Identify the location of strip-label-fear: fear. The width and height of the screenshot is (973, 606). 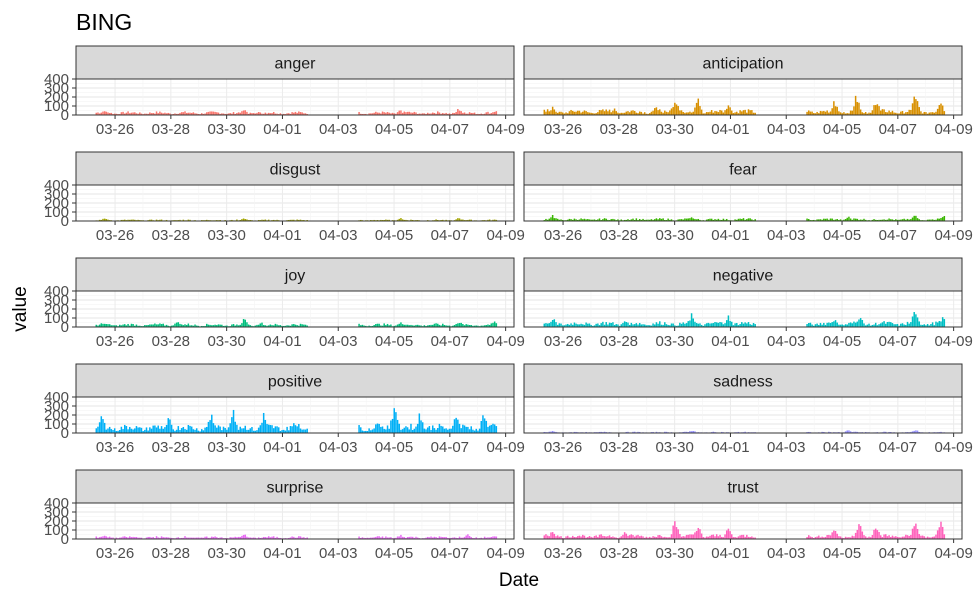
(743, 170).